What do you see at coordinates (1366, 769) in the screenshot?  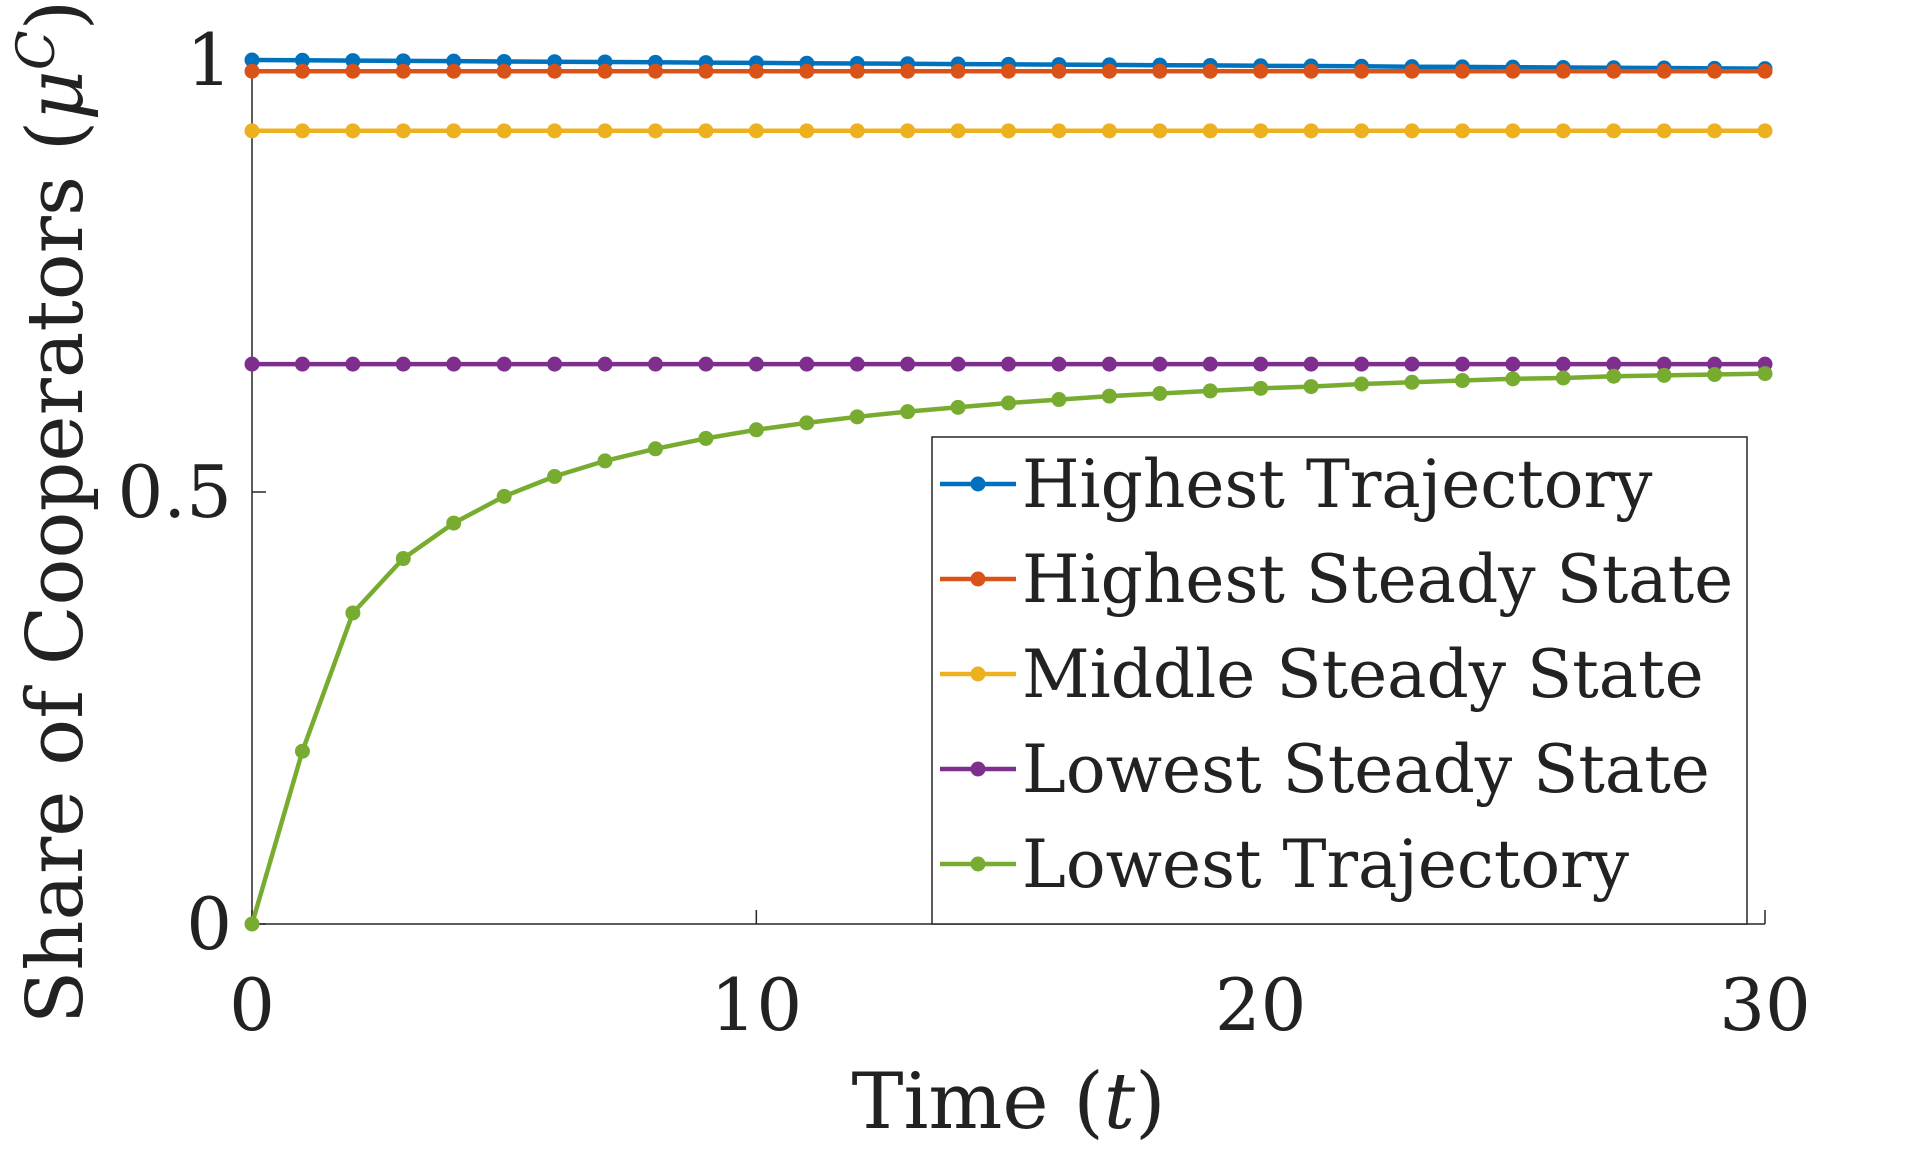 I see `legend-label: Lowest Steady State` at bounding box center [1366, 769].